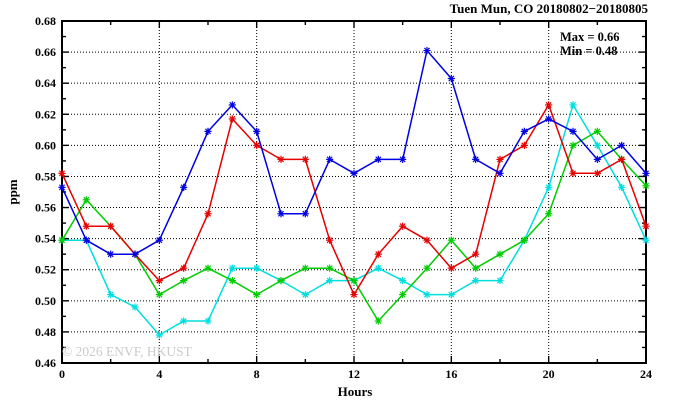  I want to click on chart-title: Tuen Mun, CO 20180802−20180805, so click(549, 8).